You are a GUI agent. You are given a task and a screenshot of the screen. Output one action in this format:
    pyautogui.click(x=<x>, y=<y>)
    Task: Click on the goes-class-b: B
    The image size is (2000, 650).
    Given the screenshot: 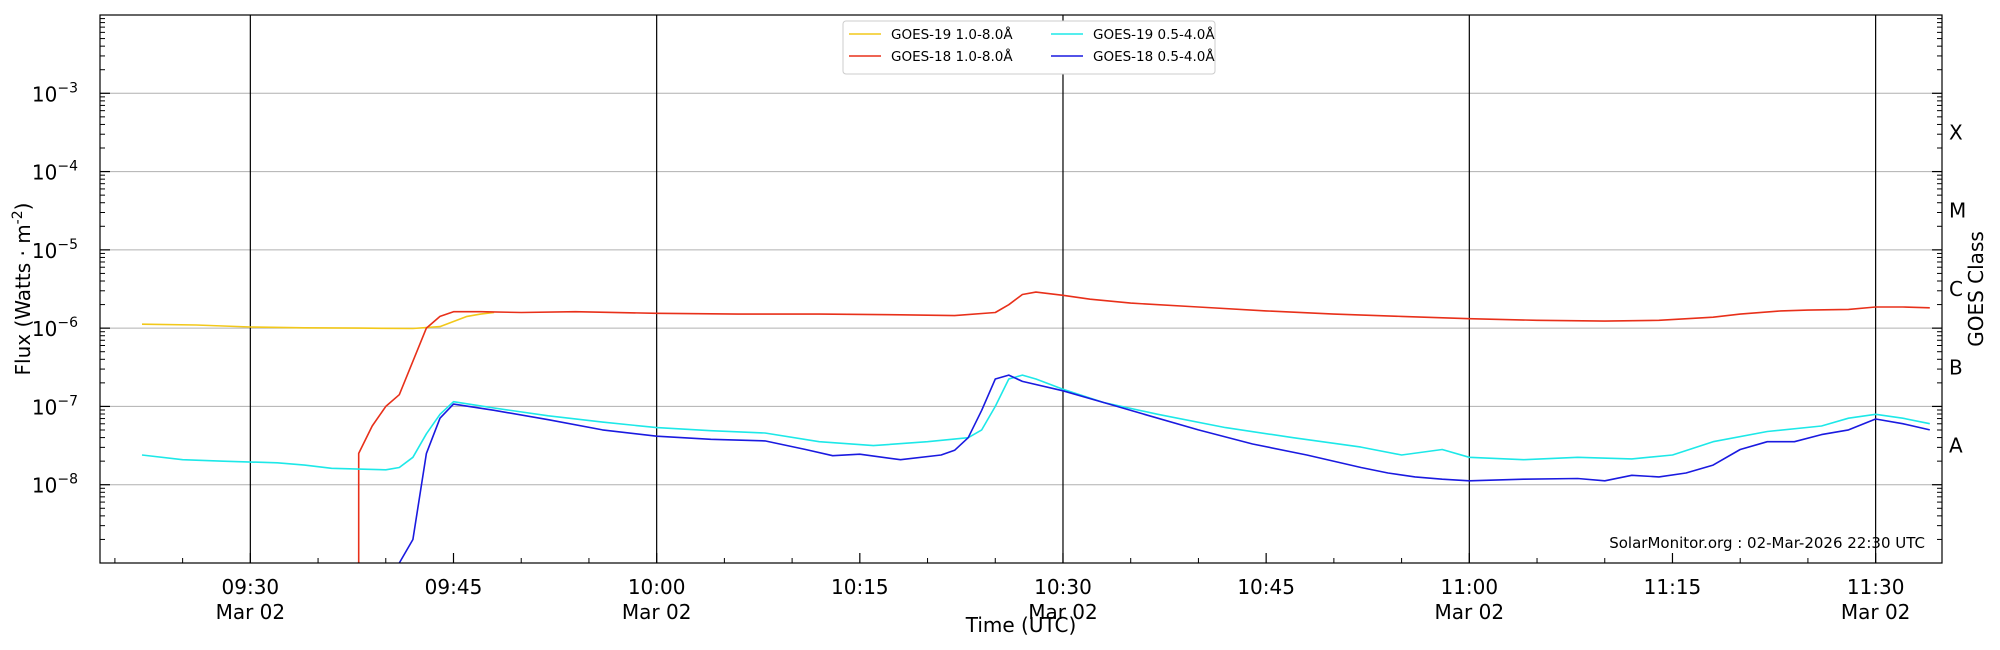 What is the action you would take?
    pyautogui.click(x=1956, y=367)
    